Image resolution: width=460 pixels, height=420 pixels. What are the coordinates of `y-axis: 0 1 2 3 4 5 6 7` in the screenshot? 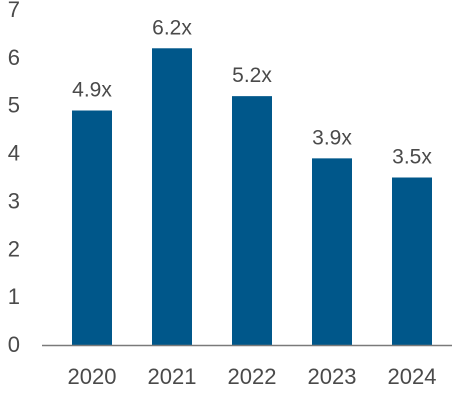 It's located at (14, 178).